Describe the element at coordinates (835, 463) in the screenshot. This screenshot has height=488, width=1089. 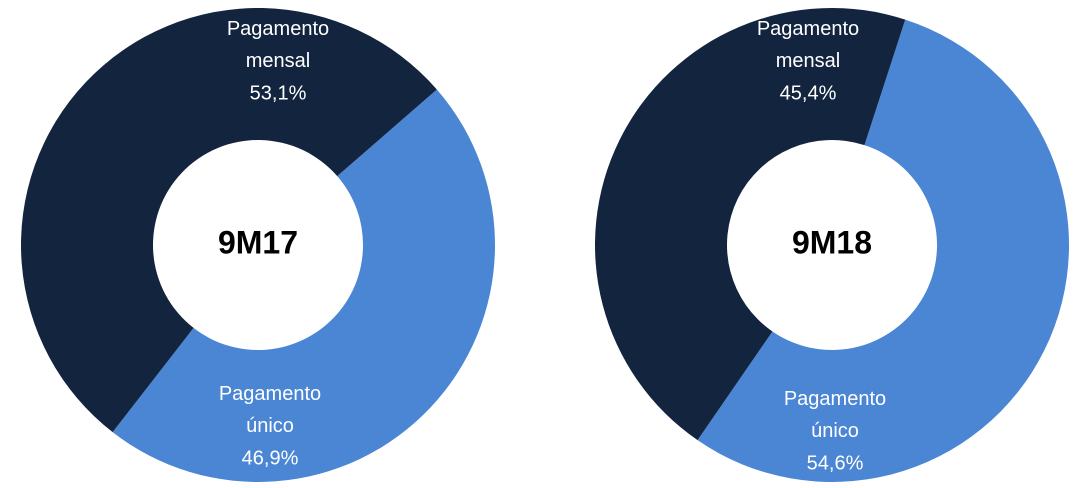
I see `value-label: 54,6%` at that location.